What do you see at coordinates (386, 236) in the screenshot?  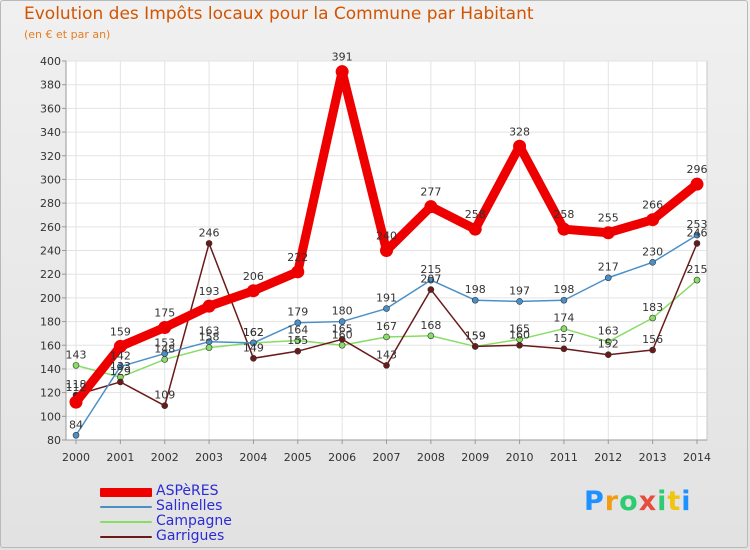 I see `data-label: 240` at bounding box center [386, 236].